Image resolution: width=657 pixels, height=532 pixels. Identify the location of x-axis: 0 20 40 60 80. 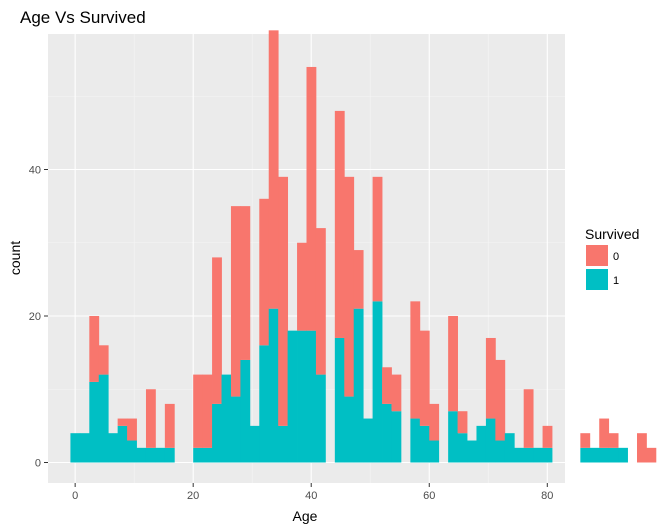
(312, 492).